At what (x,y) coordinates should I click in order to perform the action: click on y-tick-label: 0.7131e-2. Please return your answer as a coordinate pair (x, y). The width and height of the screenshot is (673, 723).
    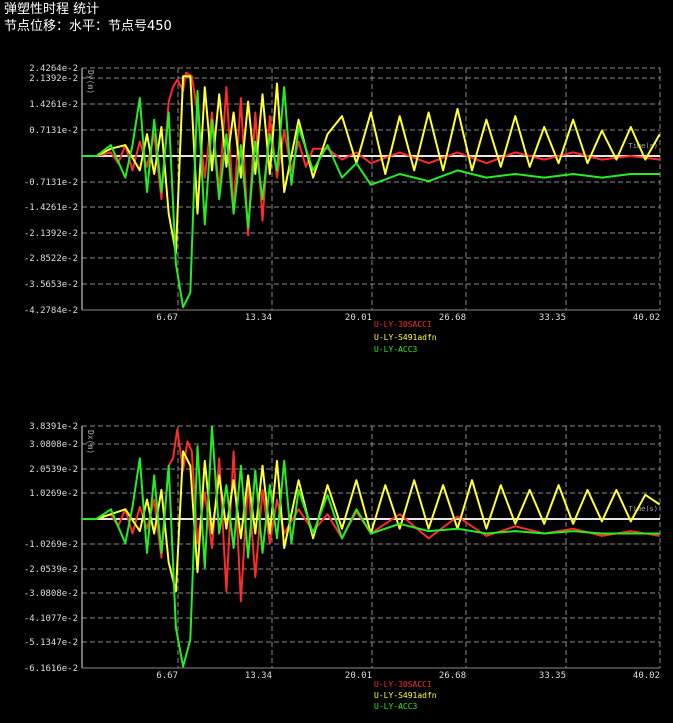
    Looking at the image, I should click on (53, 131).